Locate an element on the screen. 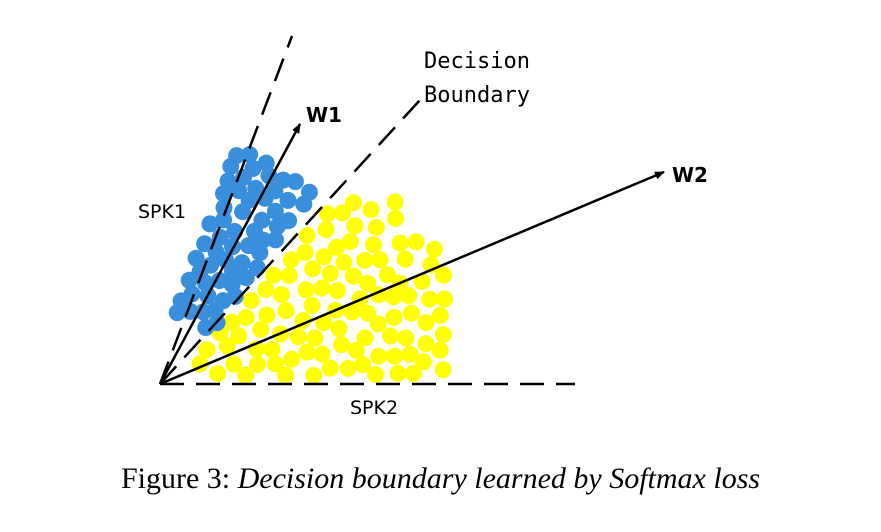  decision-boundary-label-line2: Boundary is located at coordinates (477, 95).